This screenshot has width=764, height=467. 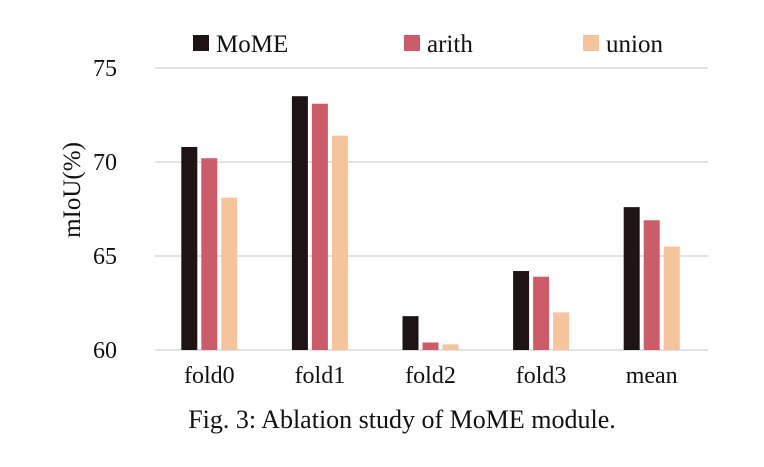 What do you see at coordinates (229, 273) in the screenshot?
I see `bar-union-fold0` at bounding box center [229, 273].